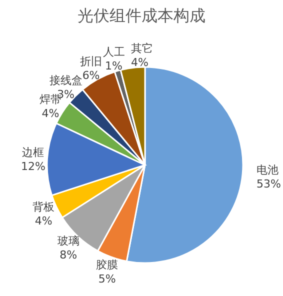 The image size is (283, 296). Describe the element at coordinates (43, 207) in the screenshot. I see `slice-label: 背板` at that location.